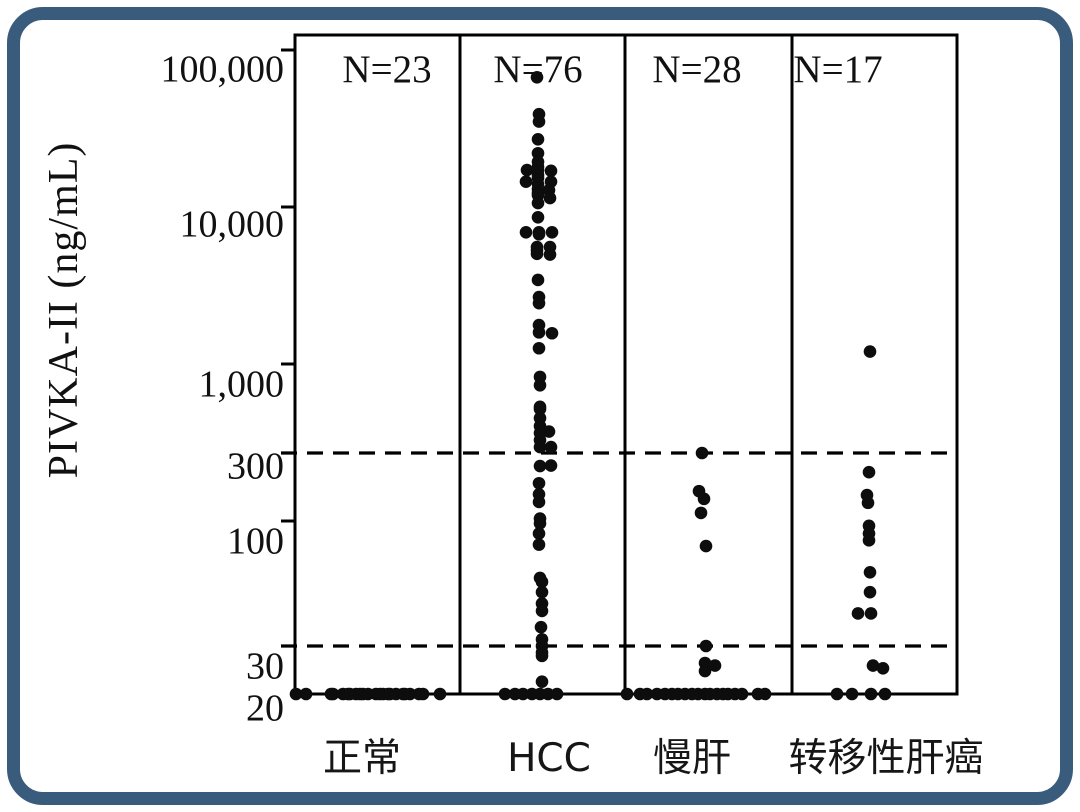 The height and width of the screenshot is (812, 1080). I want to click on group-label-4: 转移性肝癌, so click(885, 758).